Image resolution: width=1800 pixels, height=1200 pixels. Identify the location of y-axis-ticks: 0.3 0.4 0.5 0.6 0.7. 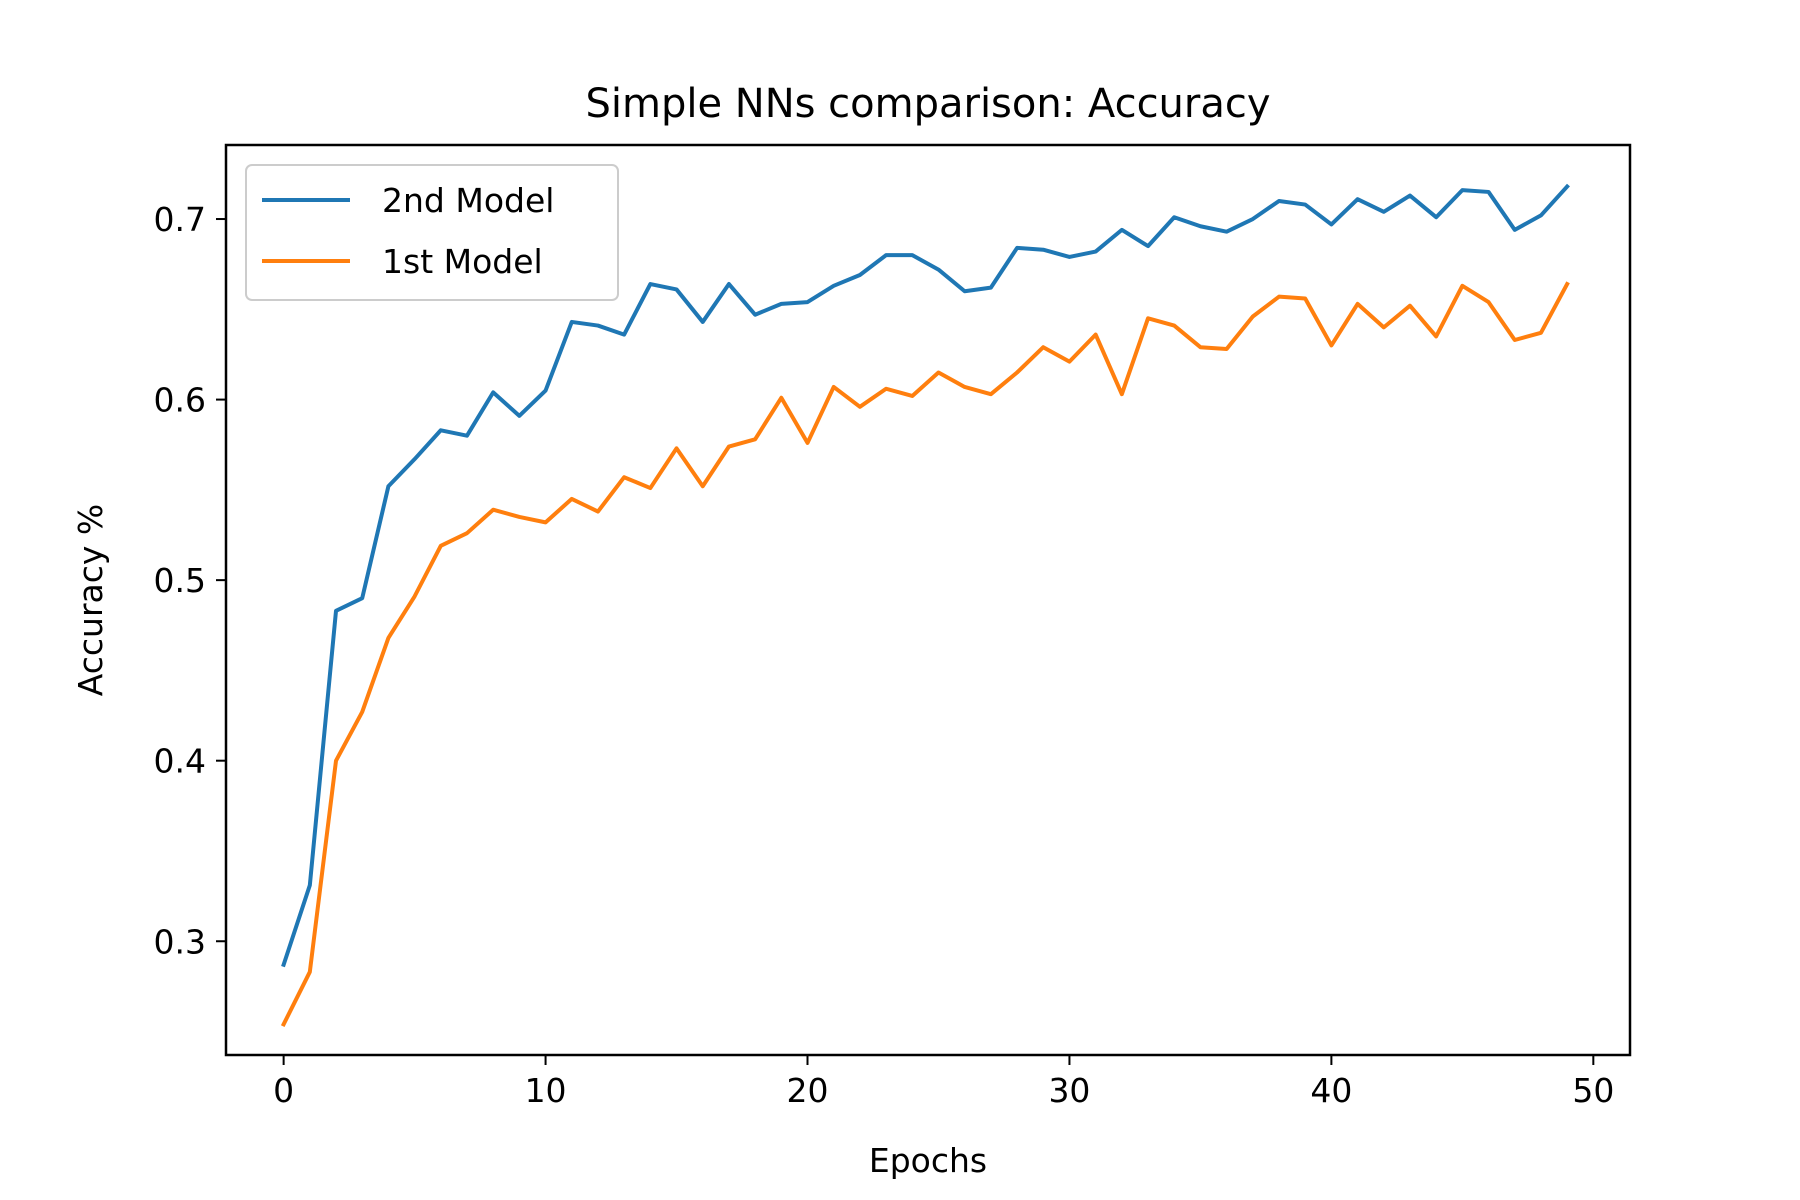
(190, 580).